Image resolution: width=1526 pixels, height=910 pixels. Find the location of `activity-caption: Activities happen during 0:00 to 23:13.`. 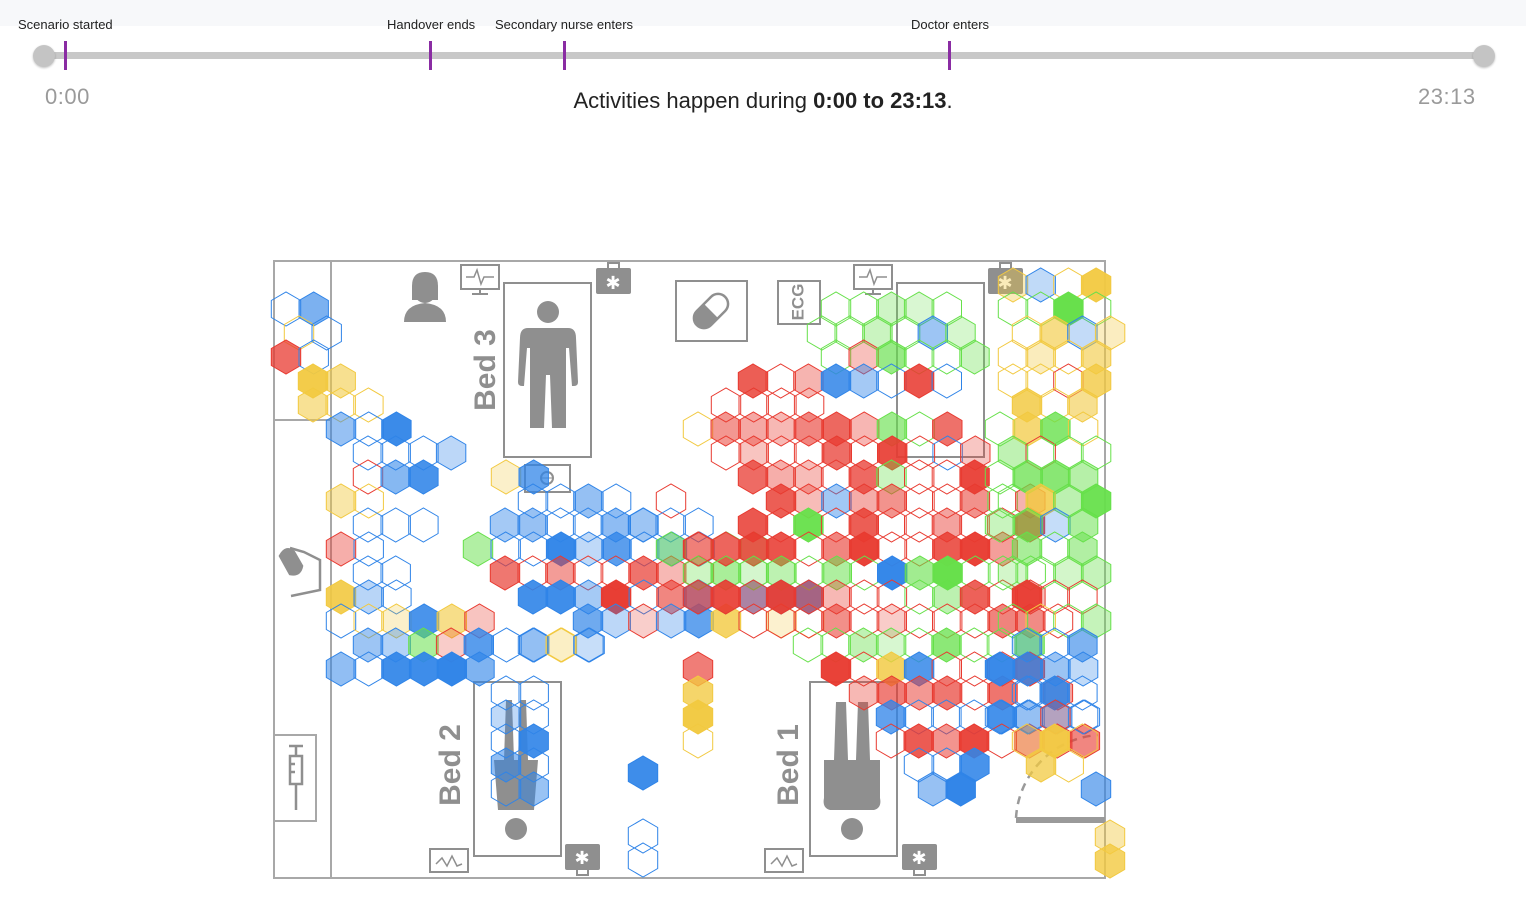

activity-caption: Activities happen during 0:00 to 23:13. is located at coordinates (763, 101).